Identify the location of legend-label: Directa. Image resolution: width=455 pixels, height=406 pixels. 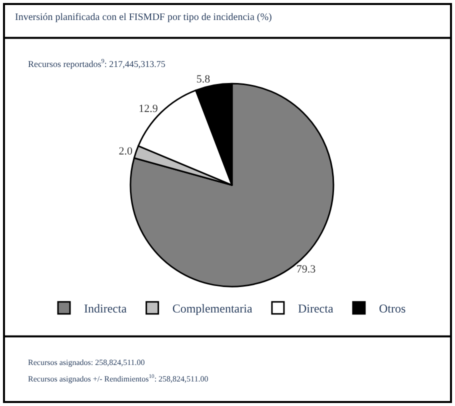
(316, 309).